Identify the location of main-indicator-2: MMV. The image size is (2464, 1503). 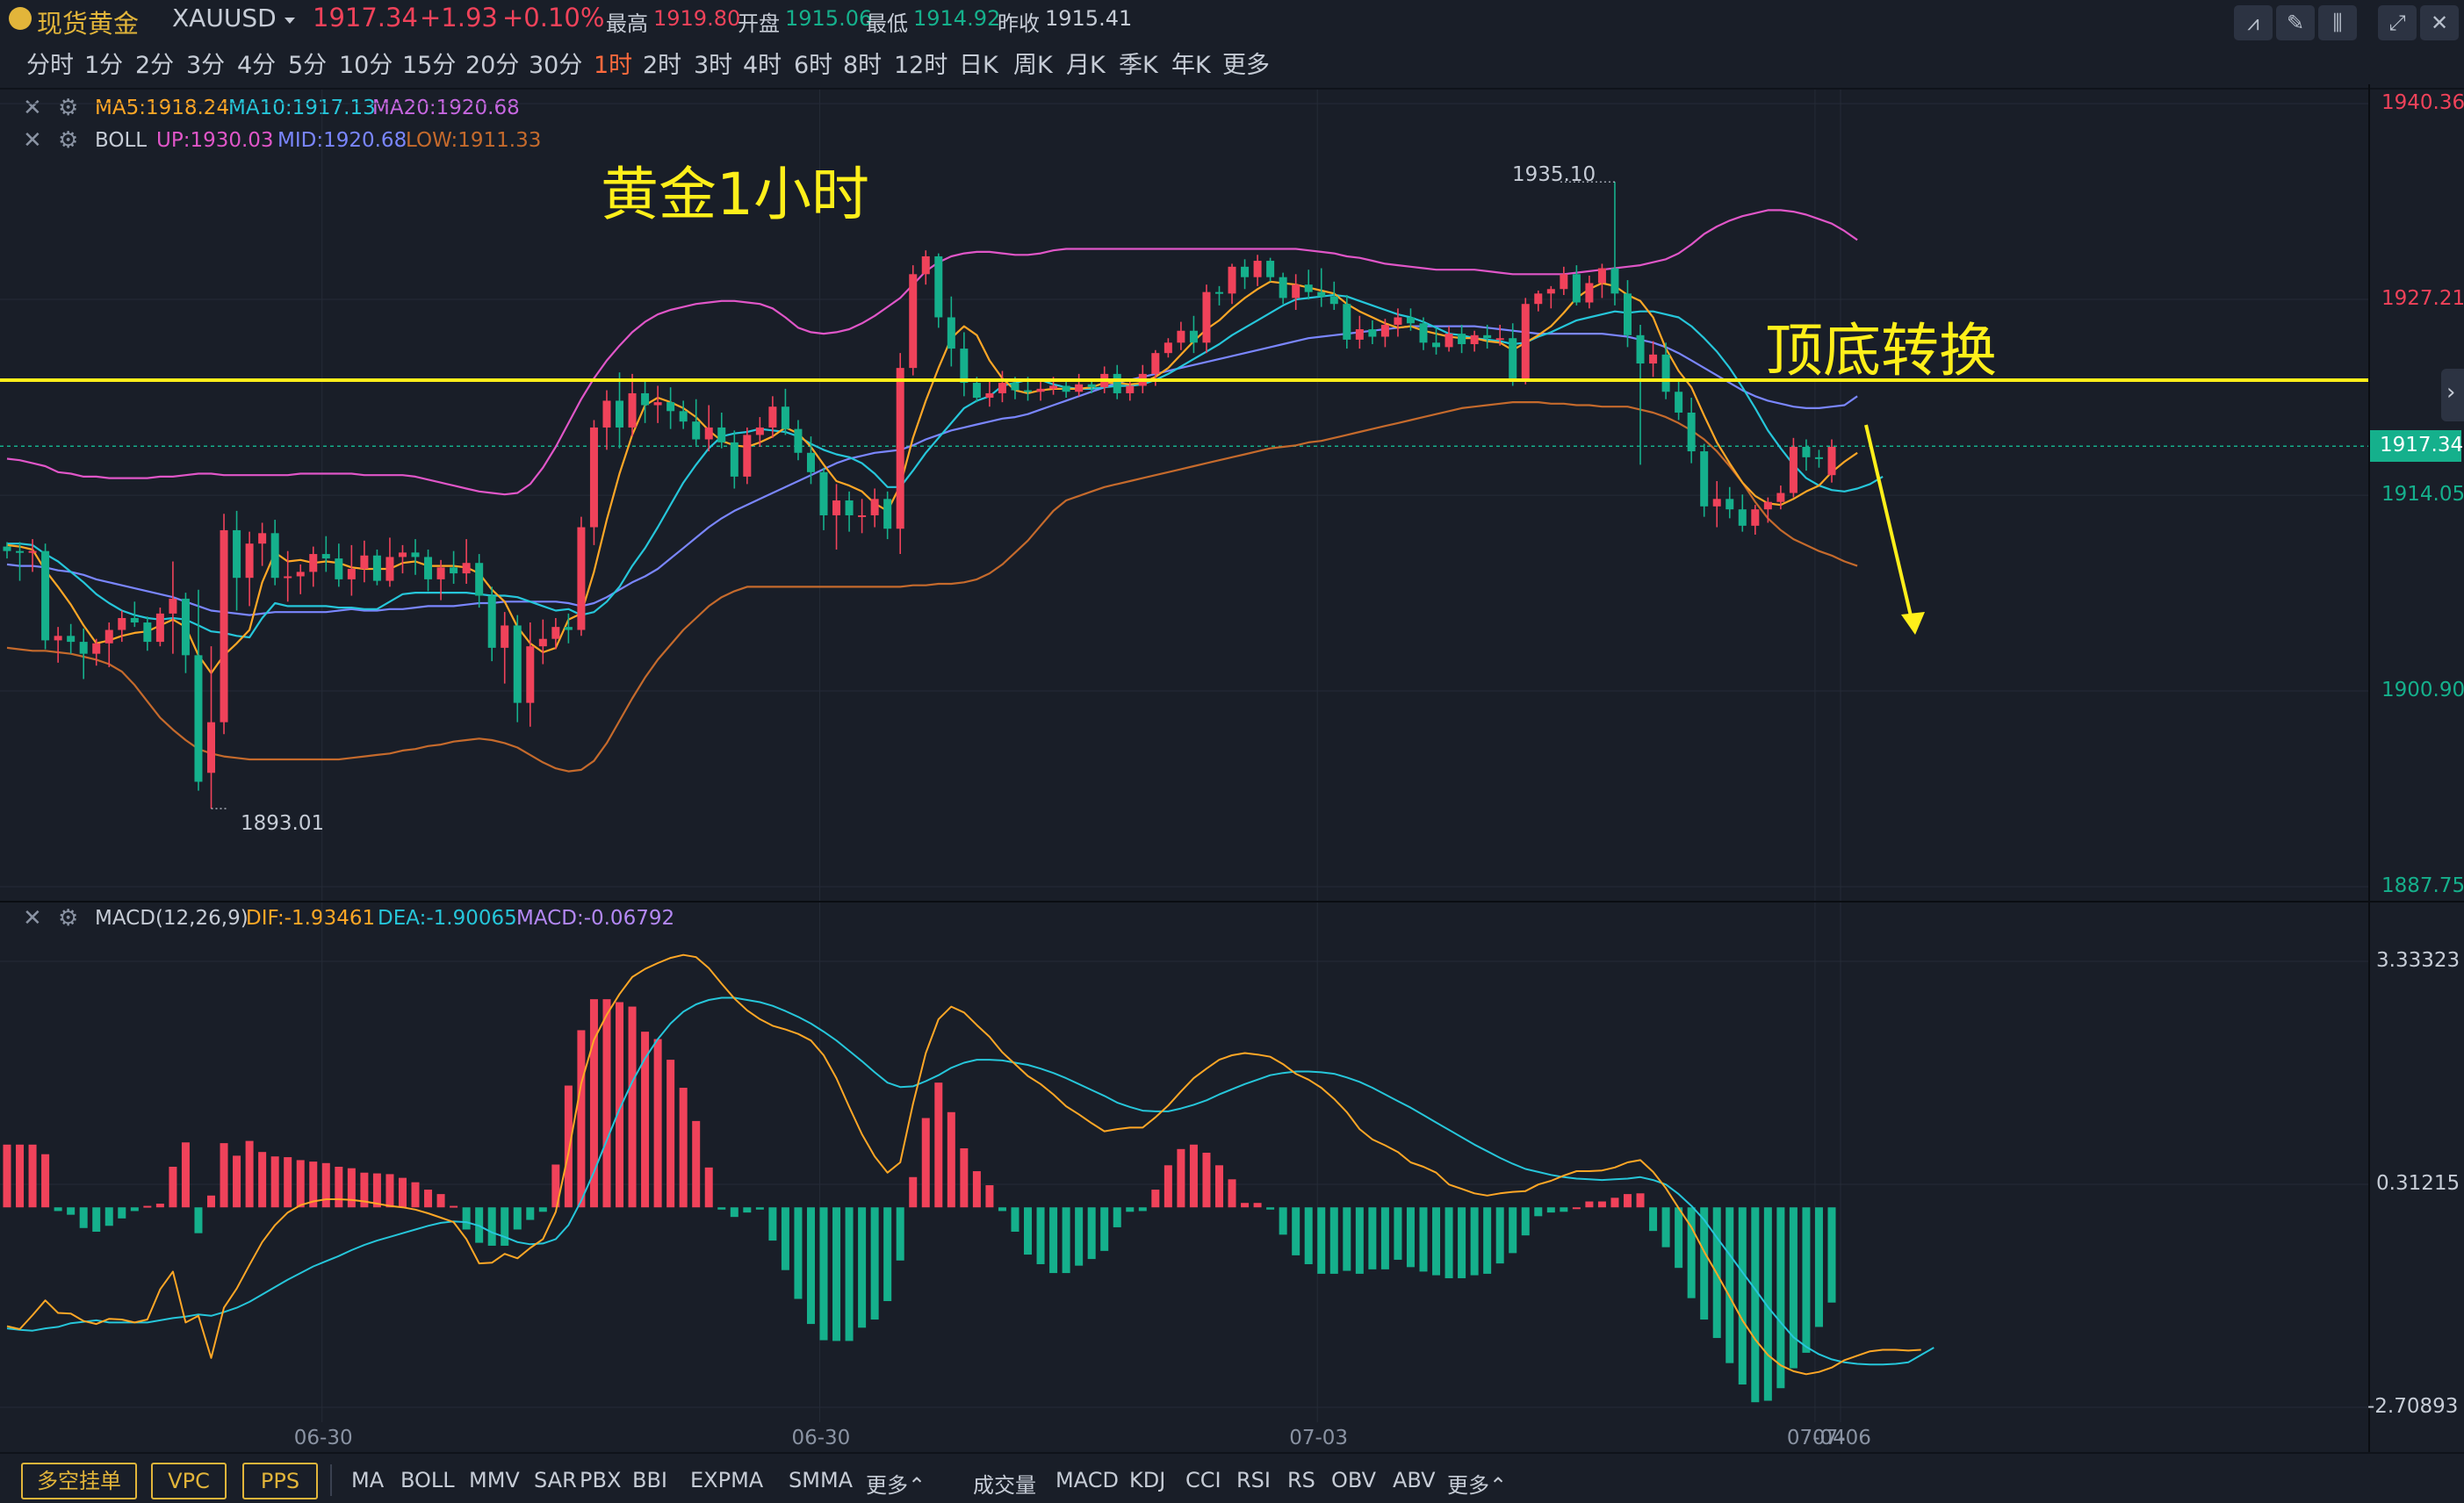
(494, 1480).